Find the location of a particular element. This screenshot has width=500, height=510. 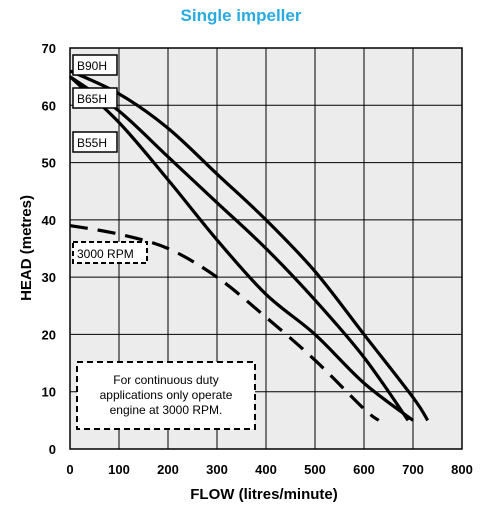

x-tick-label: 200 is located at coordinates (168, 469).